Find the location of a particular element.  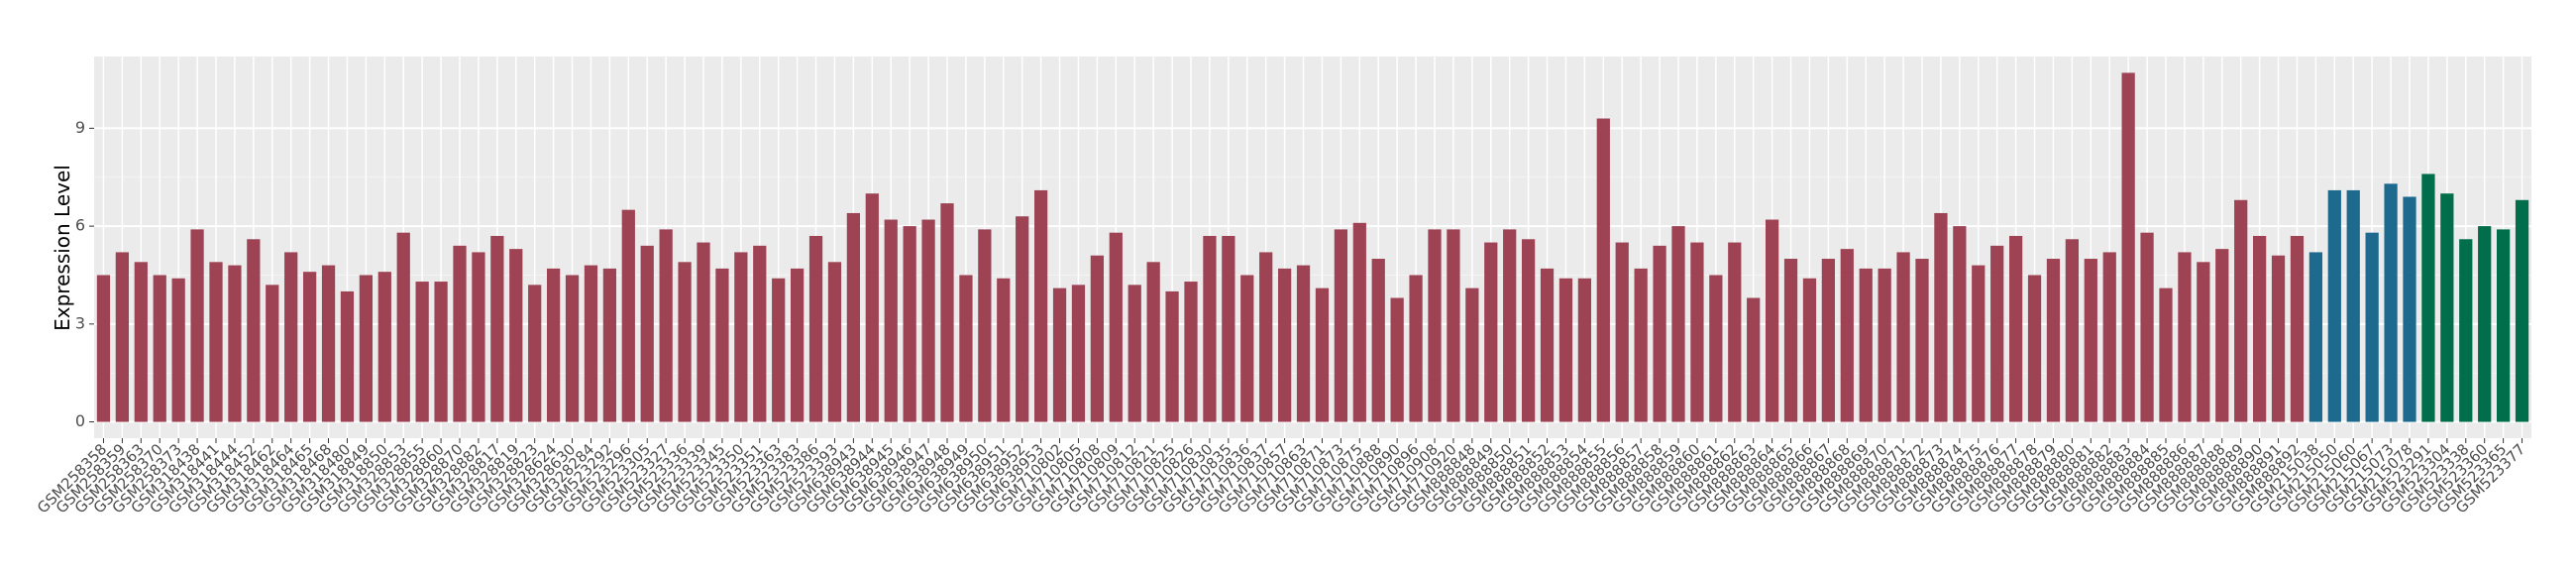

y-tick-label: 6 is located at coordinates (80, 225).